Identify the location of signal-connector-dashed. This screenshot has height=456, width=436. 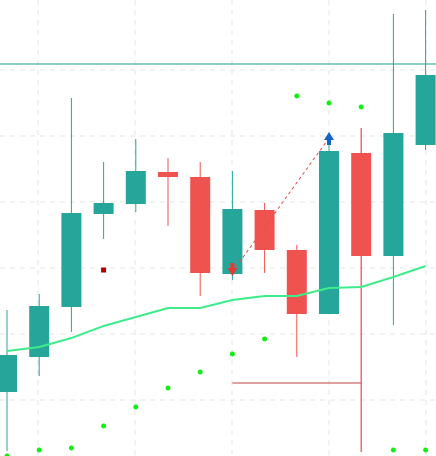
(280, 205).